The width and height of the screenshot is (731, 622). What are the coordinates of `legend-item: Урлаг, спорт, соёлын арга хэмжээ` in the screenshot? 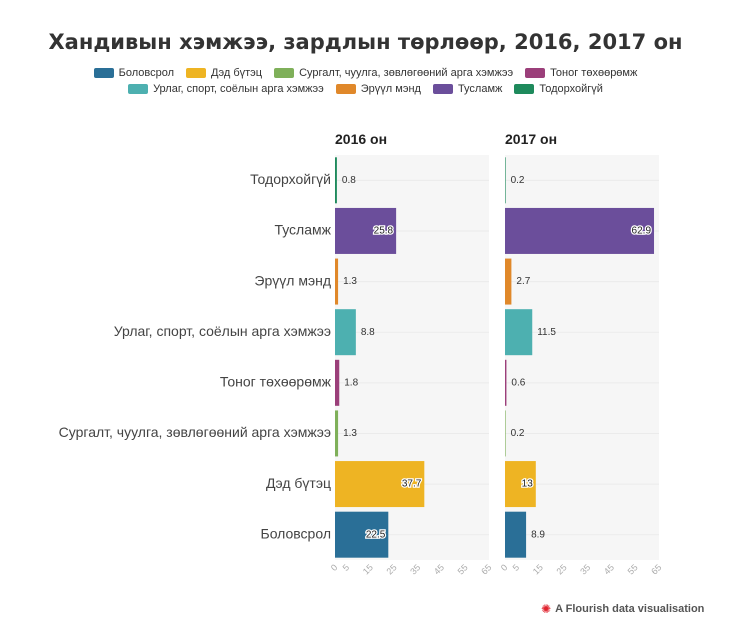 It's located at (226, 89).